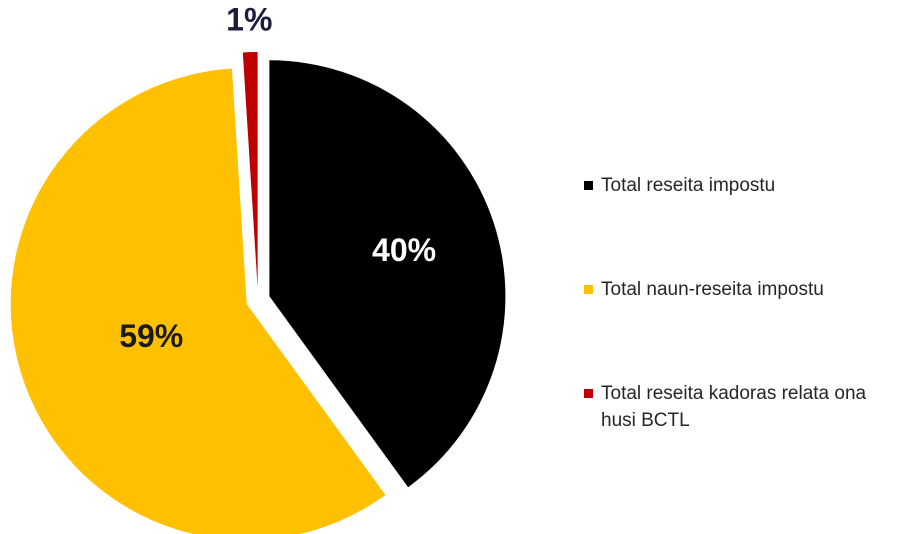 This screenshot has height=534, width=903. I want to click on legend-label: Total naun-reseita impostu, so click(712, 289).